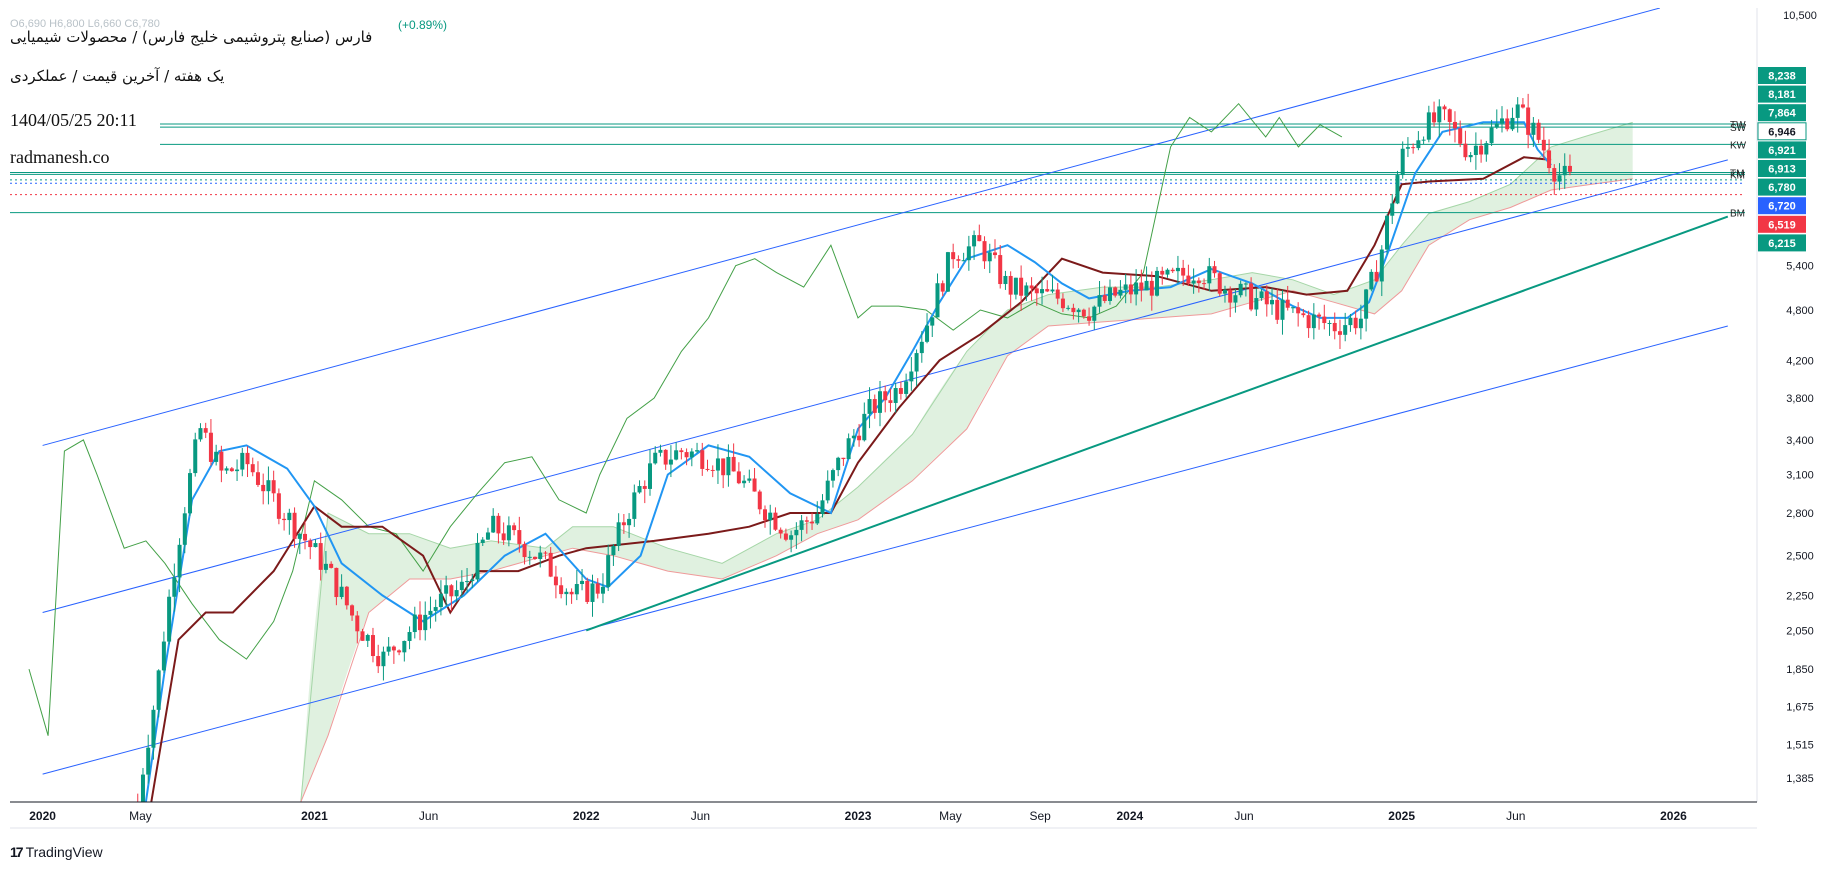 The width and height of the screenshot is (1827, 871). What do you see at coordinates (1800, 441) in the screenshot?
I see `y-tick-label-5: 3,400` at bounding box center [1800, 441].